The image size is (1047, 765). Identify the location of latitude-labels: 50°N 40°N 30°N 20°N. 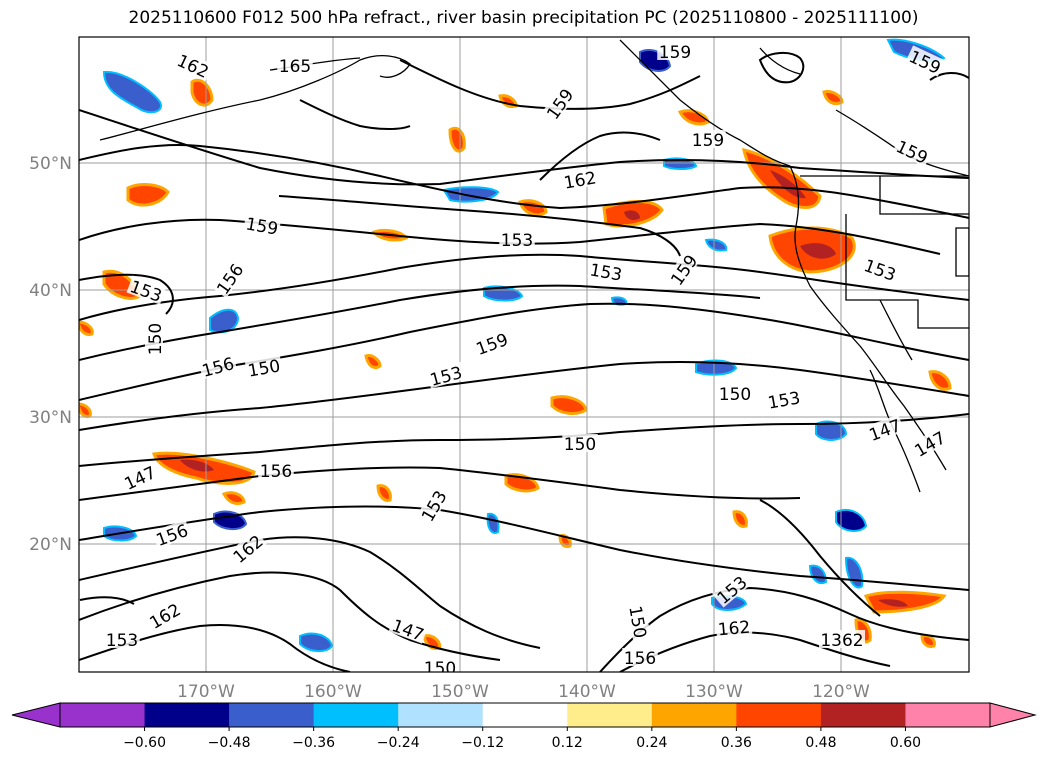
(50, 354).